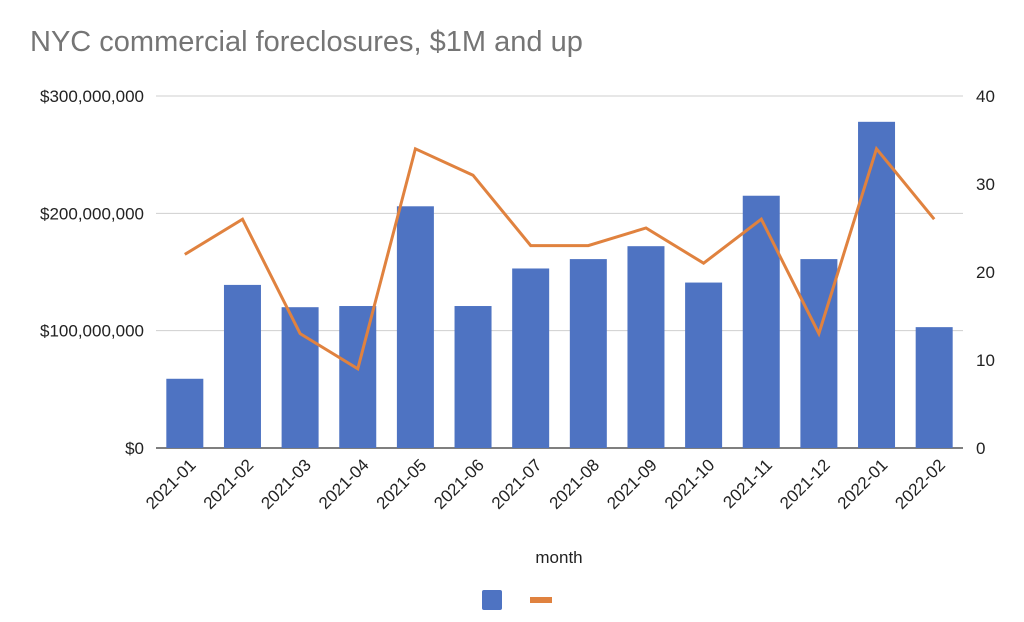 The width and height of the screenshot is (1024, 622). What do you see at coordinates (92, 213) in the screenshot?
I see `left-tick-label: $200,000,000` at bounding box center [92, 213].